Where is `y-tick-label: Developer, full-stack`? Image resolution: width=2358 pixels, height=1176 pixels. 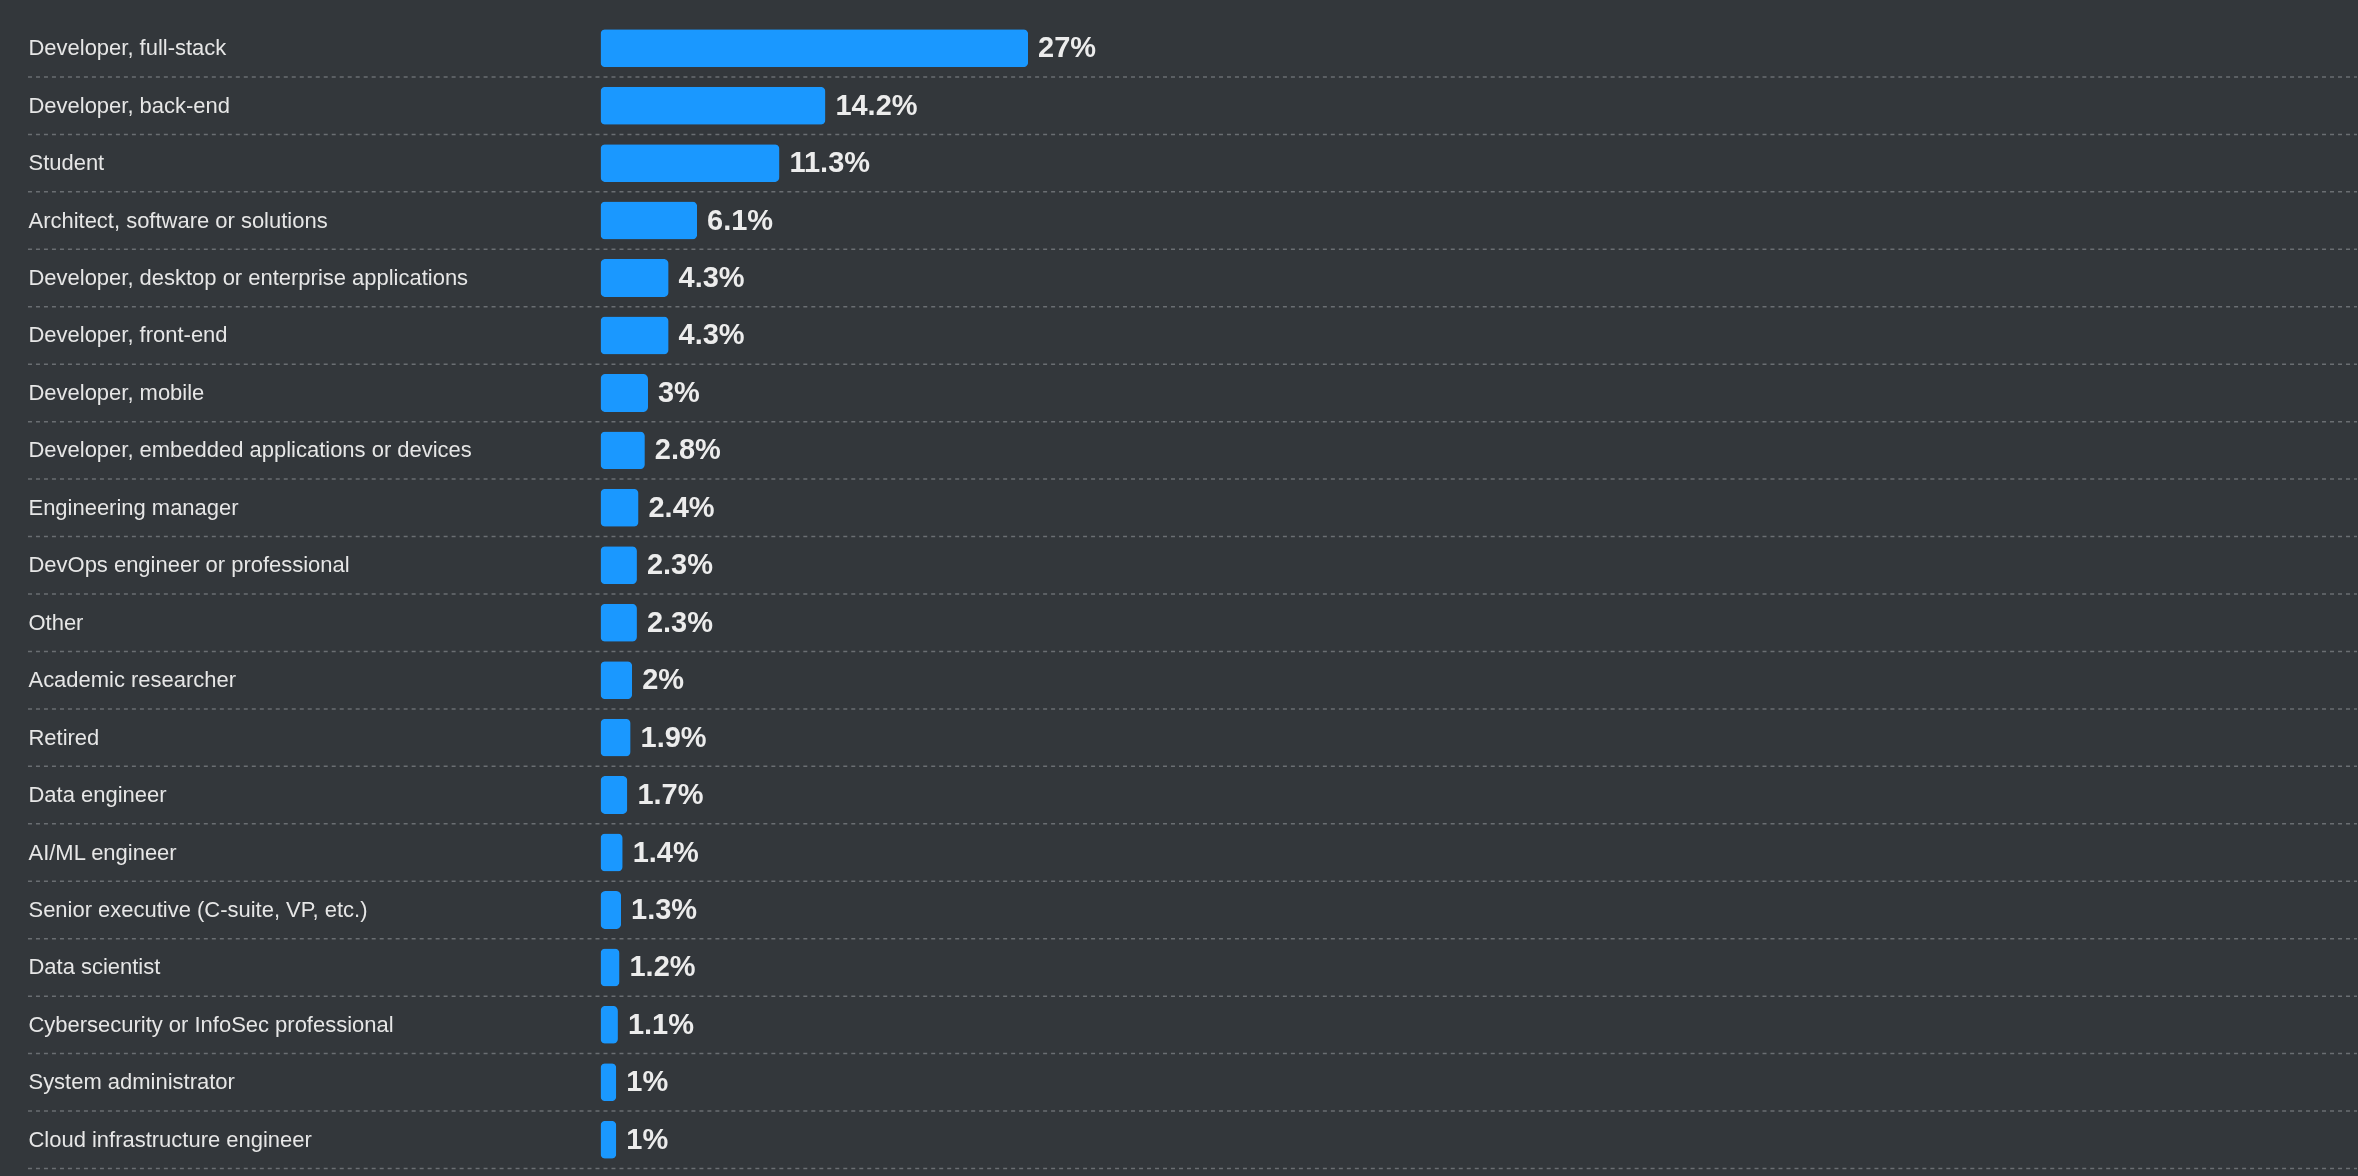
y-tick-label: Developer, full-stack is located at coordinates (128, 48).